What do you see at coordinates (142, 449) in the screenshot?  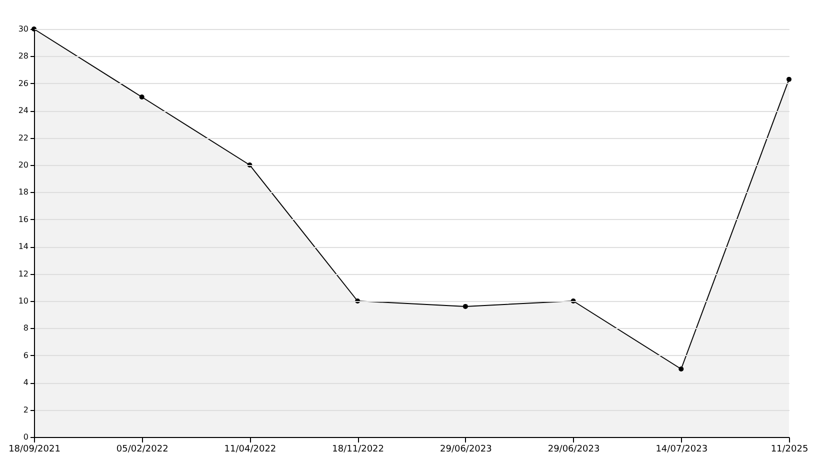 I see `x-tick-label: 05/02/2022` at bounding box center [142, 449].